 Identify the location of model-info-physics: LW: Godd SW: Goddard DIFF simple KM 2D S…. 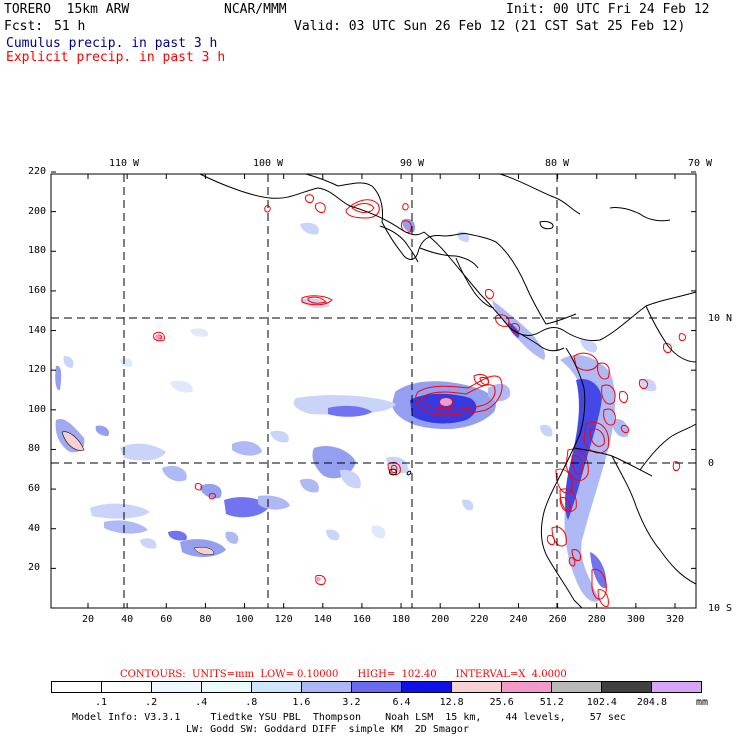
(327, 729).